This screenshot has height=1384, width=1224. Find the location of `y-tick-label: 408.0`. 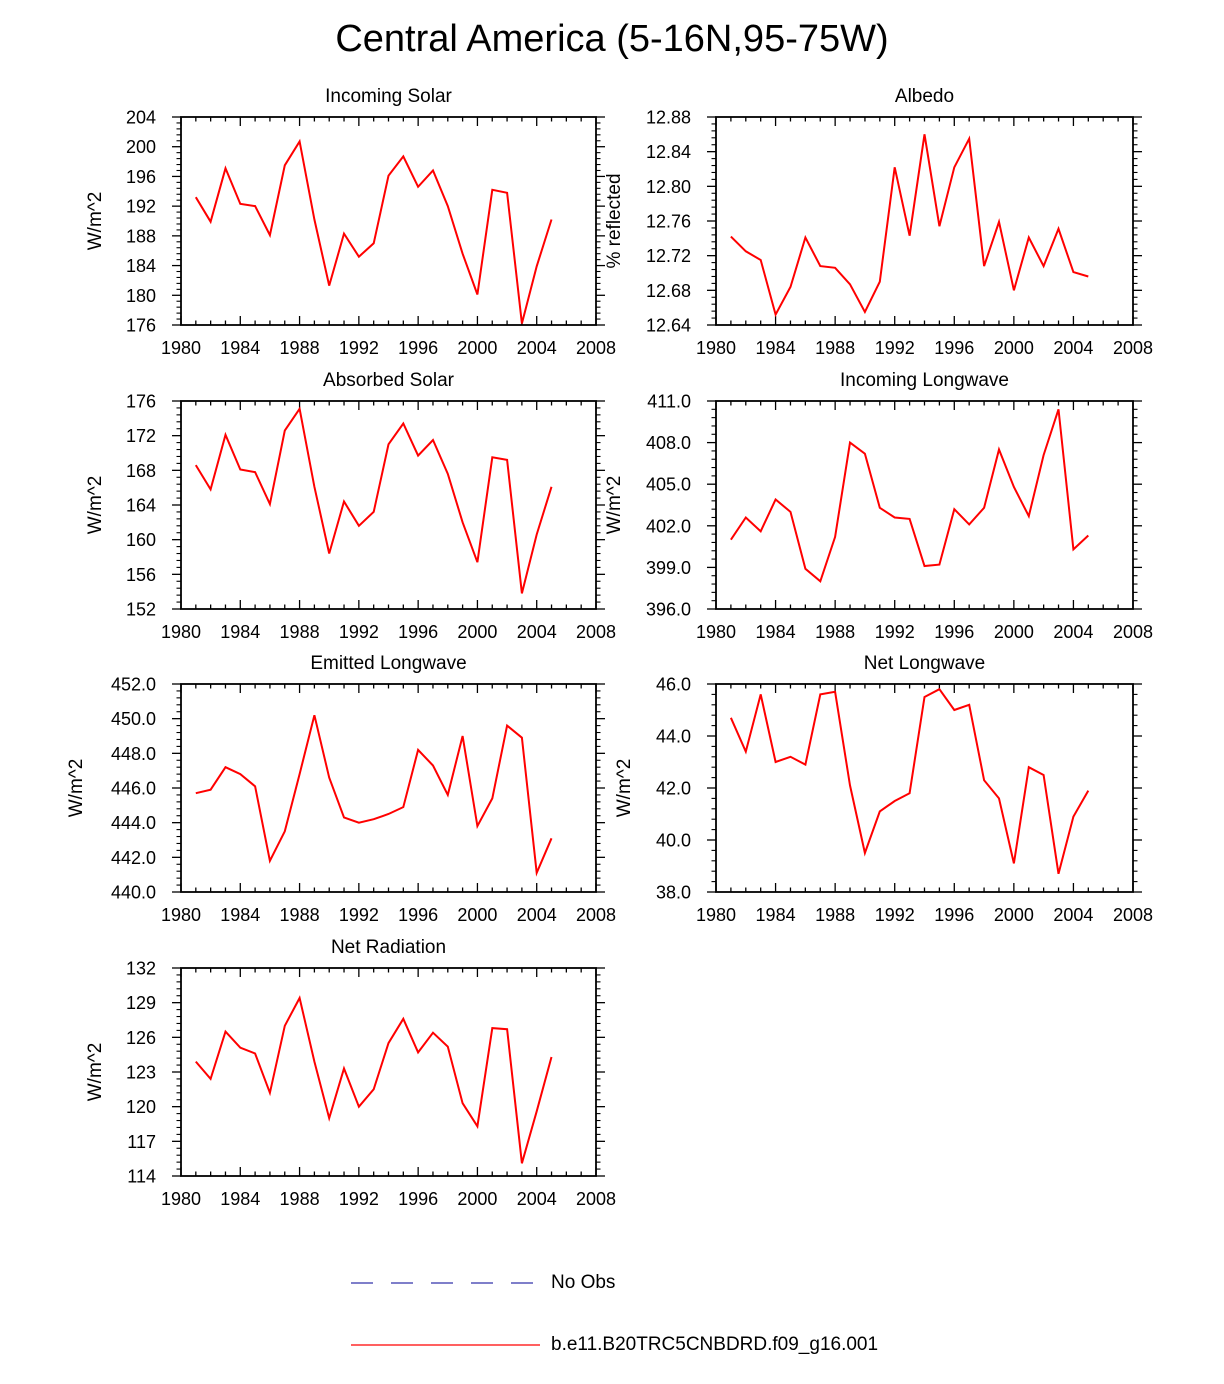

y-tick-label: 408.0 is located at coordinates (668, 443).